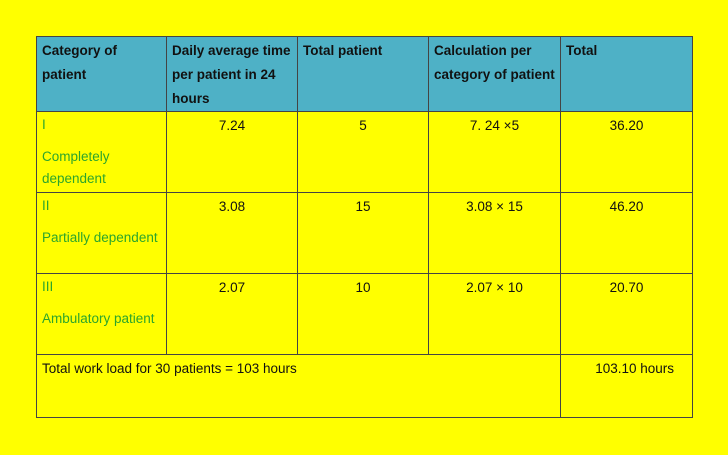  I want to click on avg-time-cell: 7.24, so click(232, 152).